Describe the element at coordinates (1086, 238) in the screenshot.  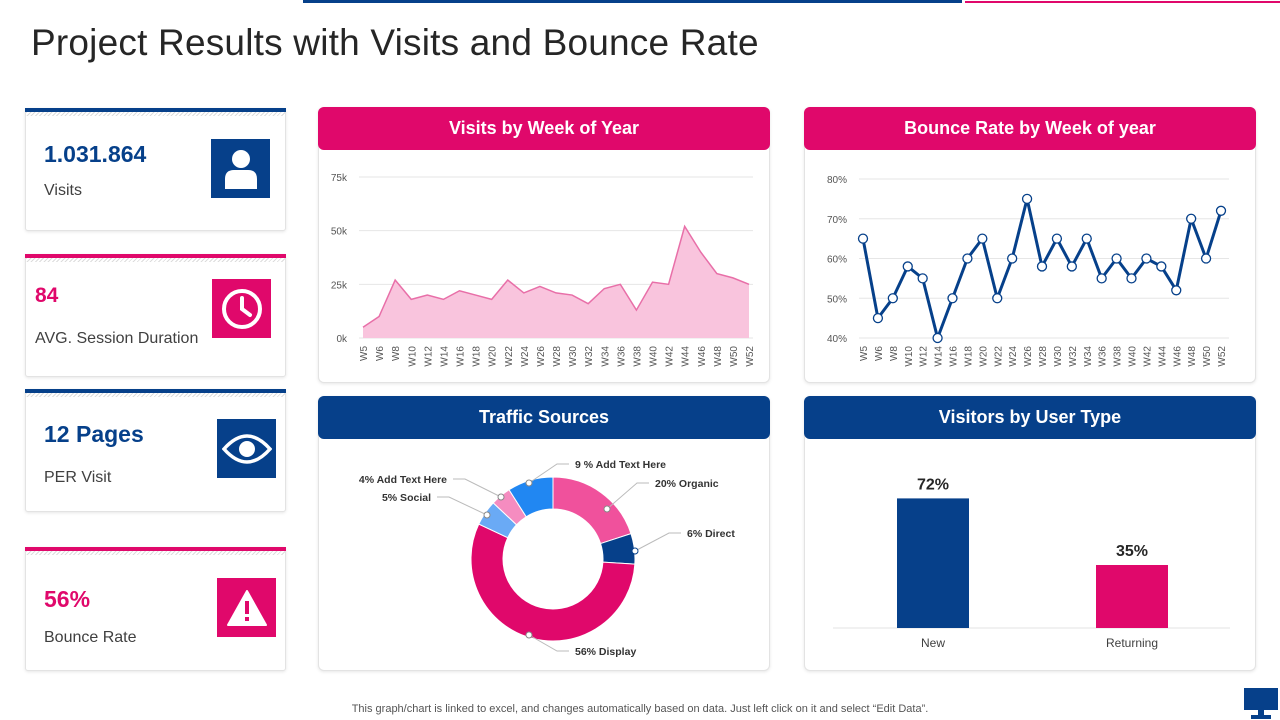
I see `bounce-point-W34` at that location.